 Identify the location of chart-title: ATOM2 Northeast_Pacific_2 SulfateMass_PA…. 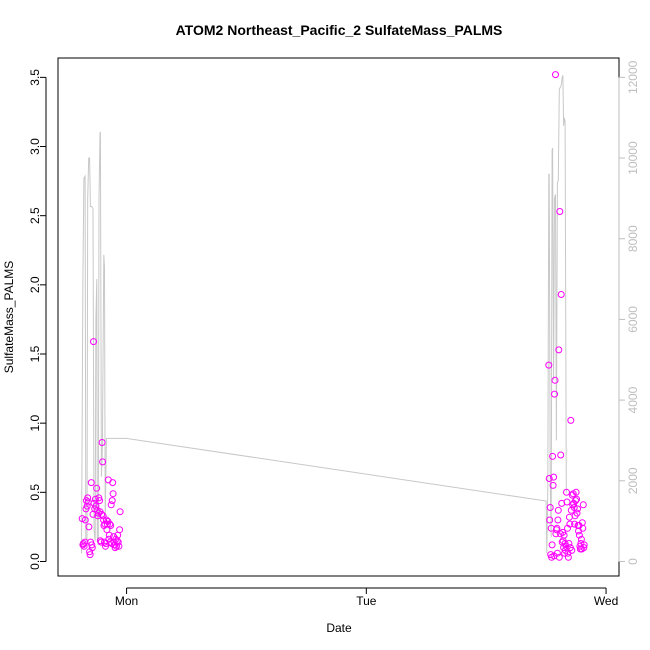
(339, 30).